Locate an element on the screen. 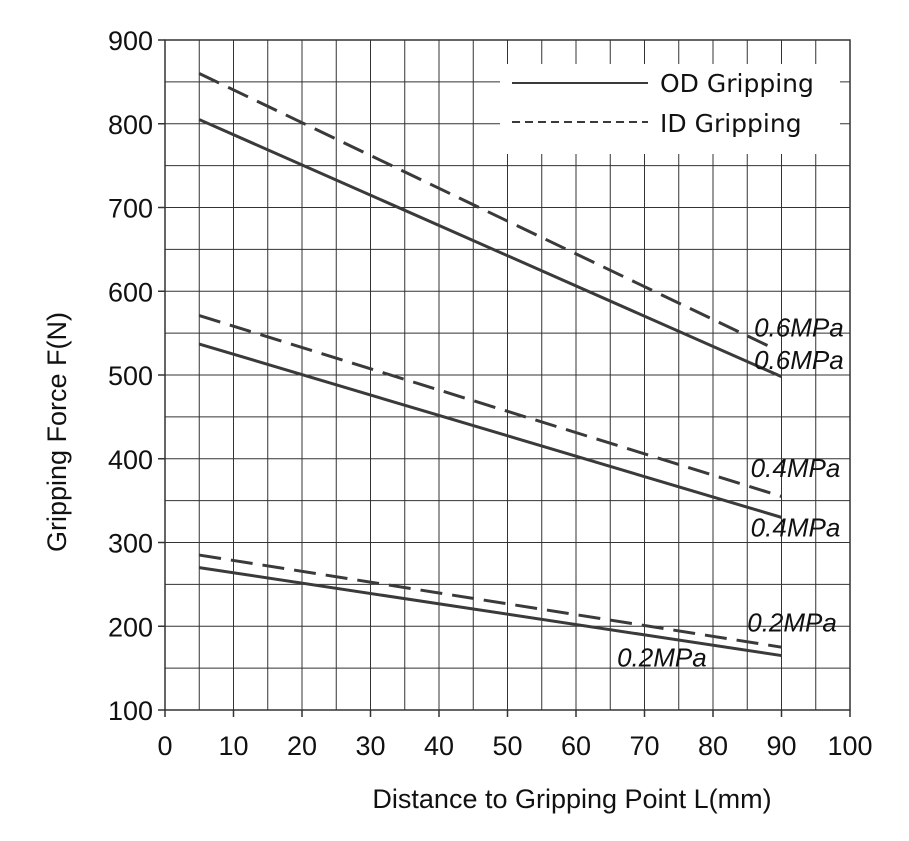 This screenshot has height=841, width=909. x-axis-title: Distance to Gripping Point L(mm) is located at coordinates (571, 799).